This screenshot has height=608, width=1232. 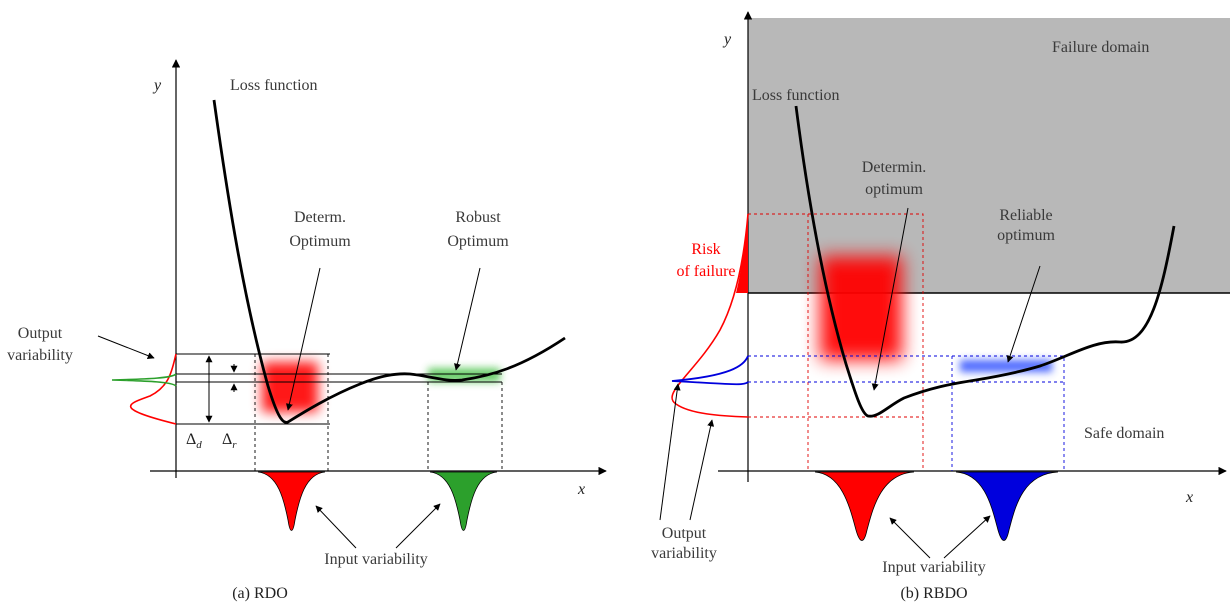 What do you see at coordinates (1189, 497) in the screenshot?
I see `x-axis-label-b: x` at bounding box center [1189, 497].